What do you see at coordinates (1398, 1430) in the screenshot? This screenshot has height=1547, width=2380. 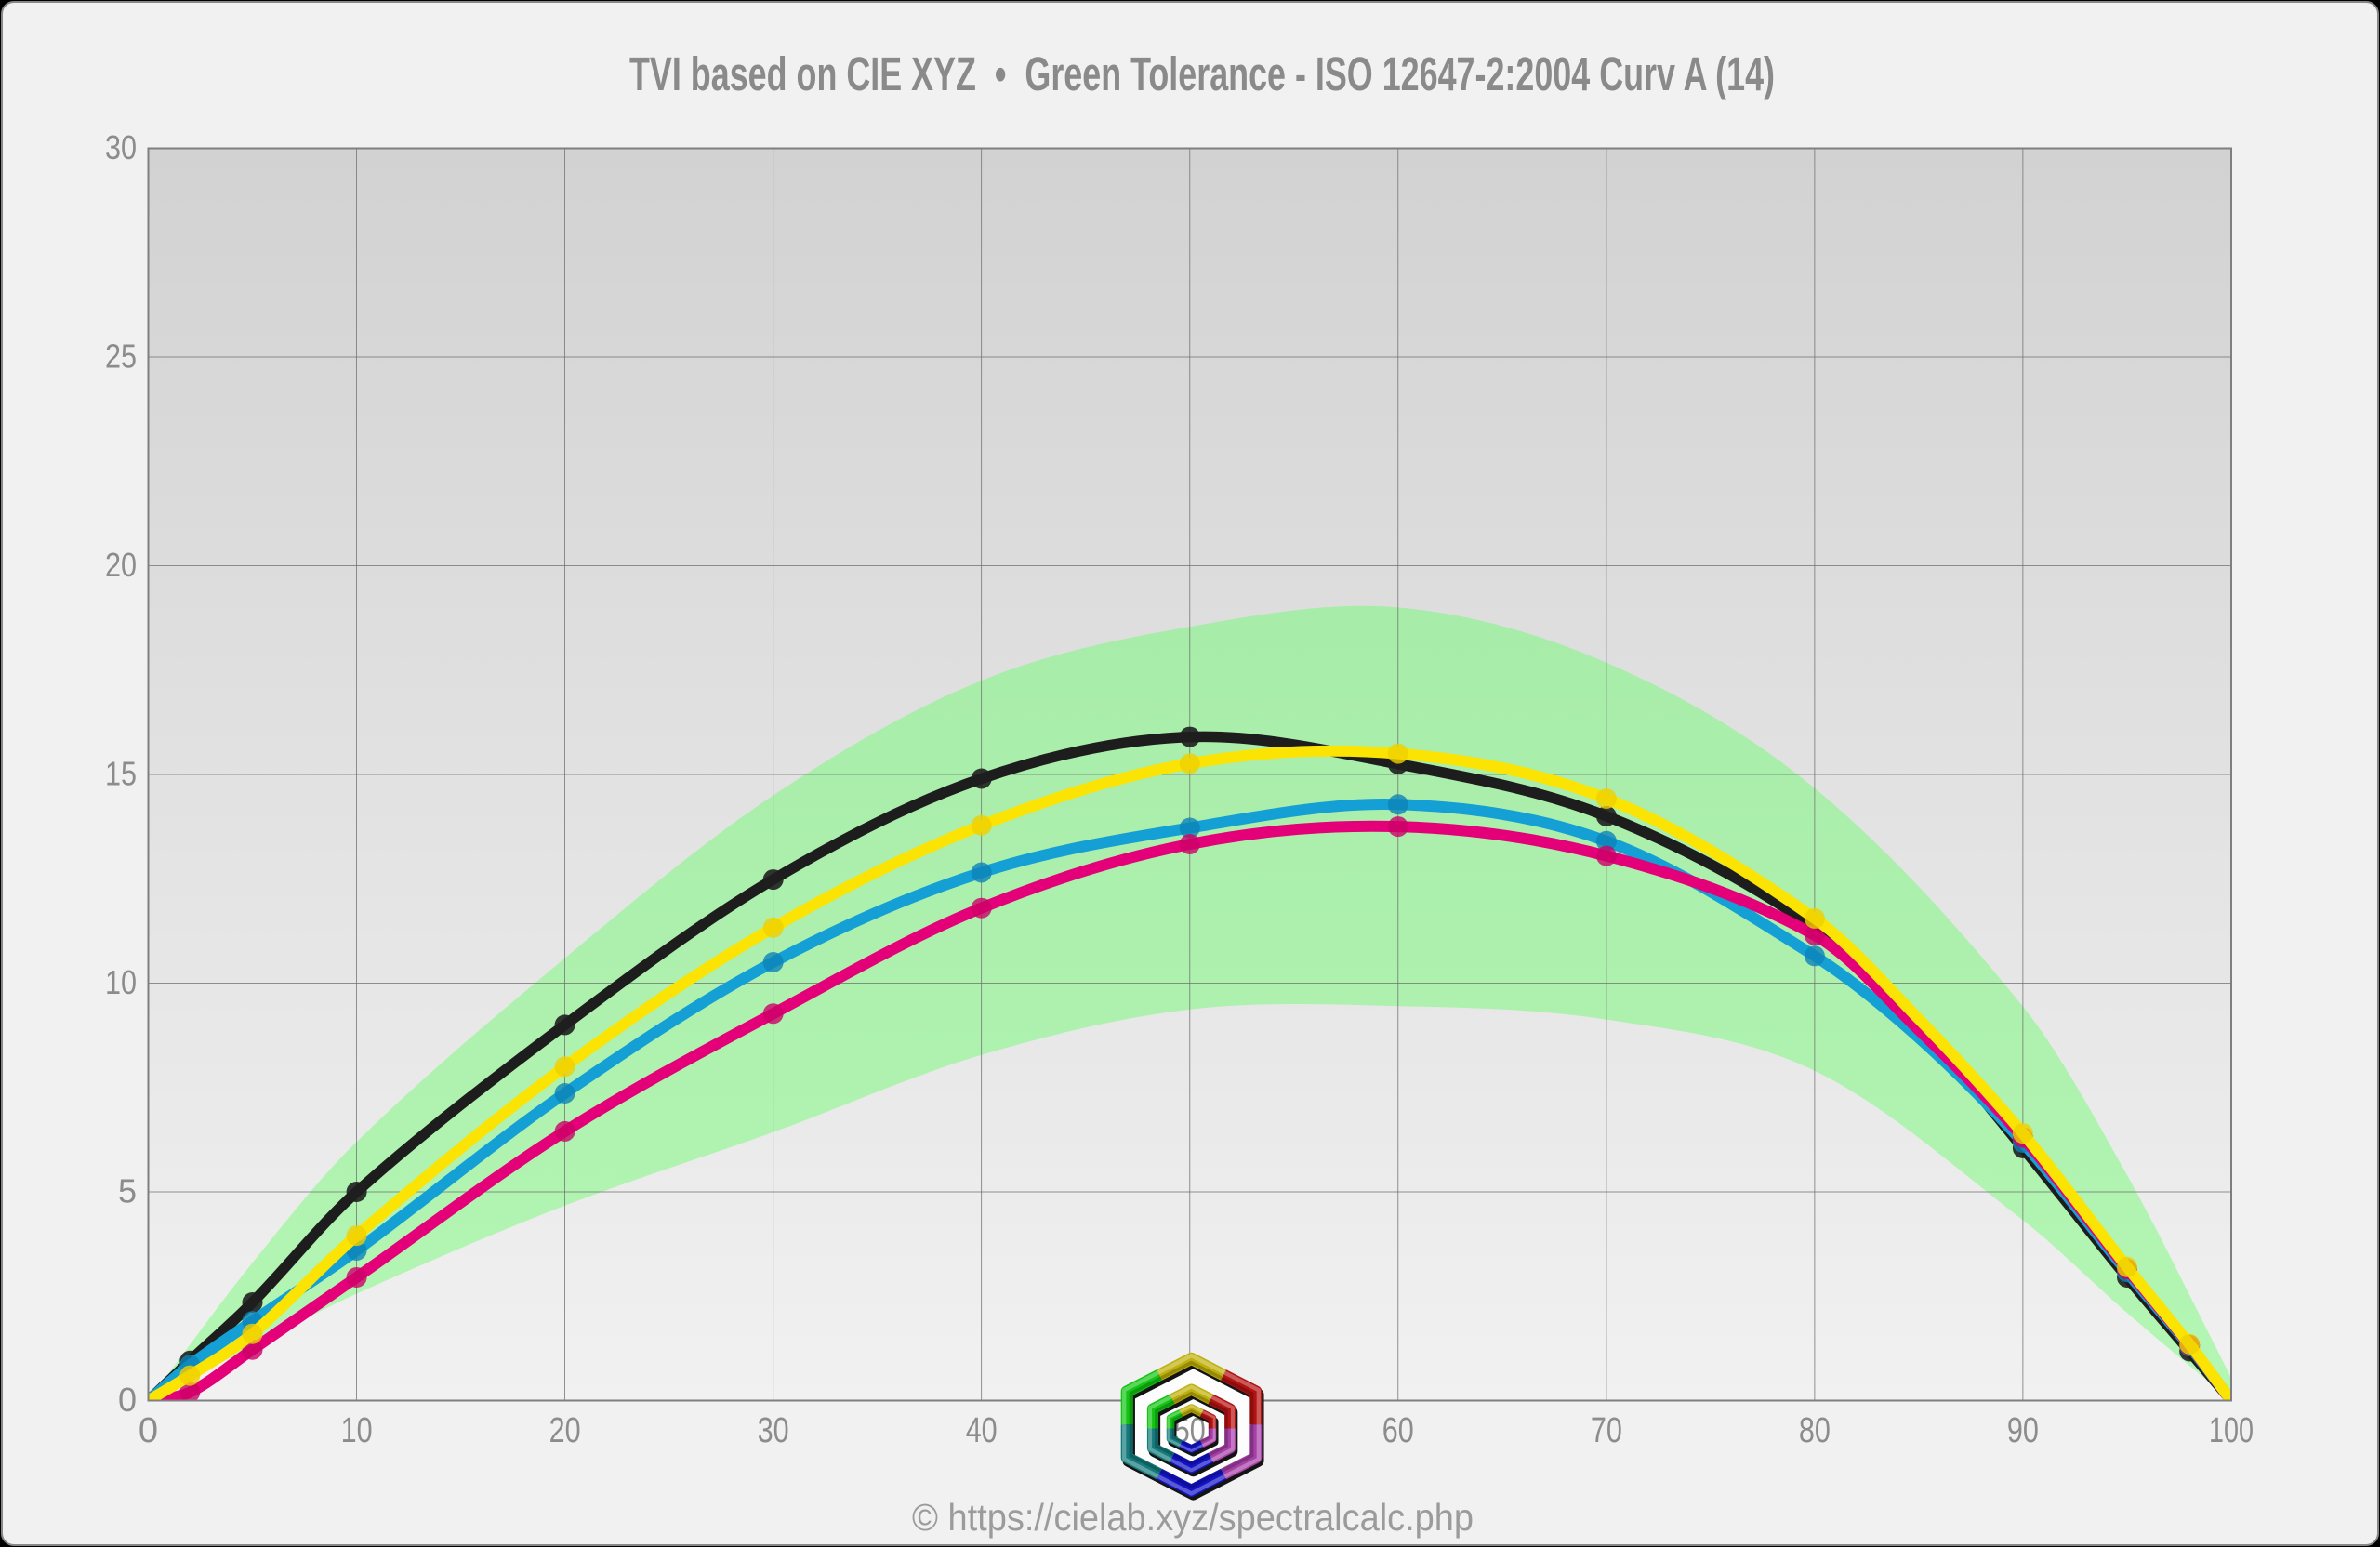 I see `svg-text: 60` at bounding box center [1398, 1430].